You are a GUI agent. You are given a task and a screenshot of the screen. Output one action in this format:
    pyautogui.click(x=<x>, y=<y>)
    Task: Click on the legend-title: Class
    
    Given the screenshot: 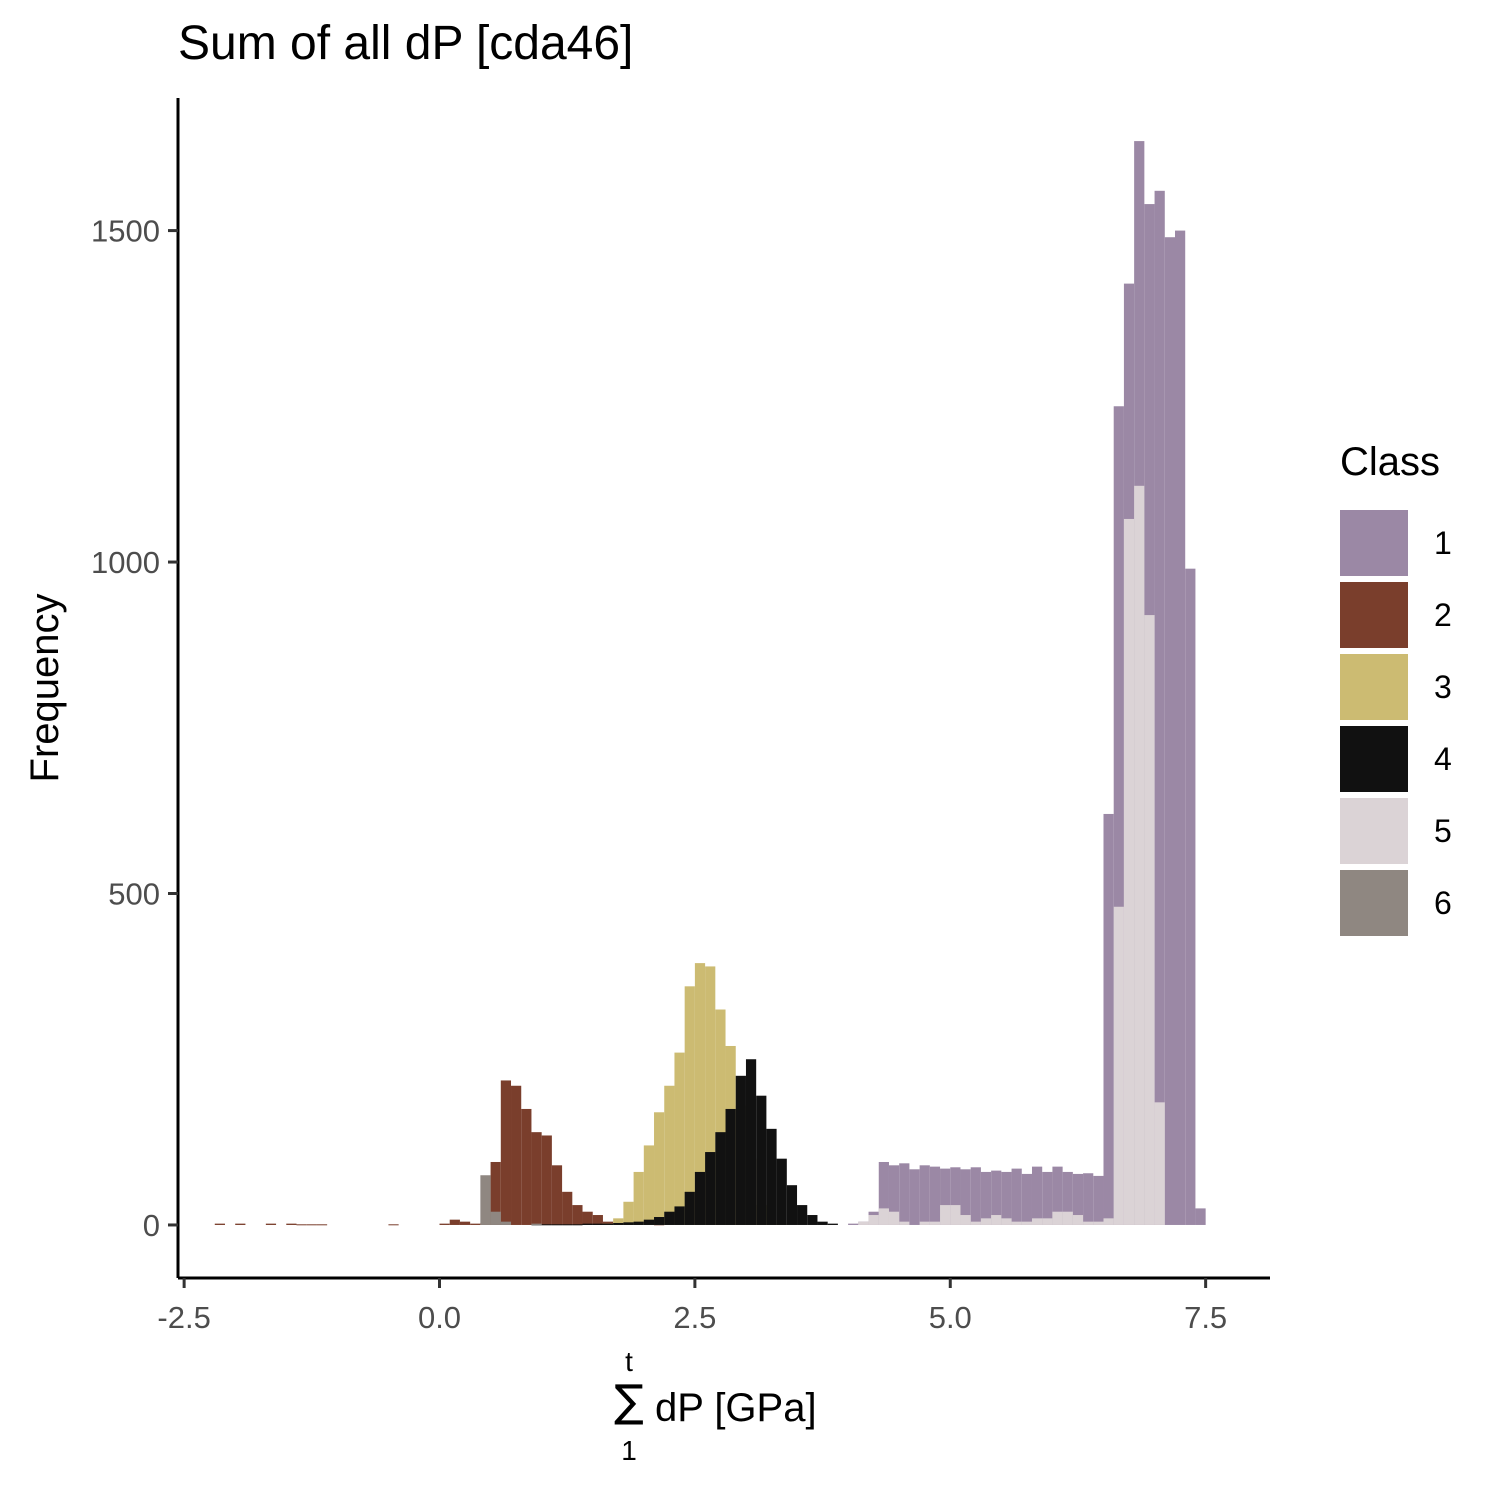 What is the action you would take?
    pyautogui.click(x=1390, y=462)
    